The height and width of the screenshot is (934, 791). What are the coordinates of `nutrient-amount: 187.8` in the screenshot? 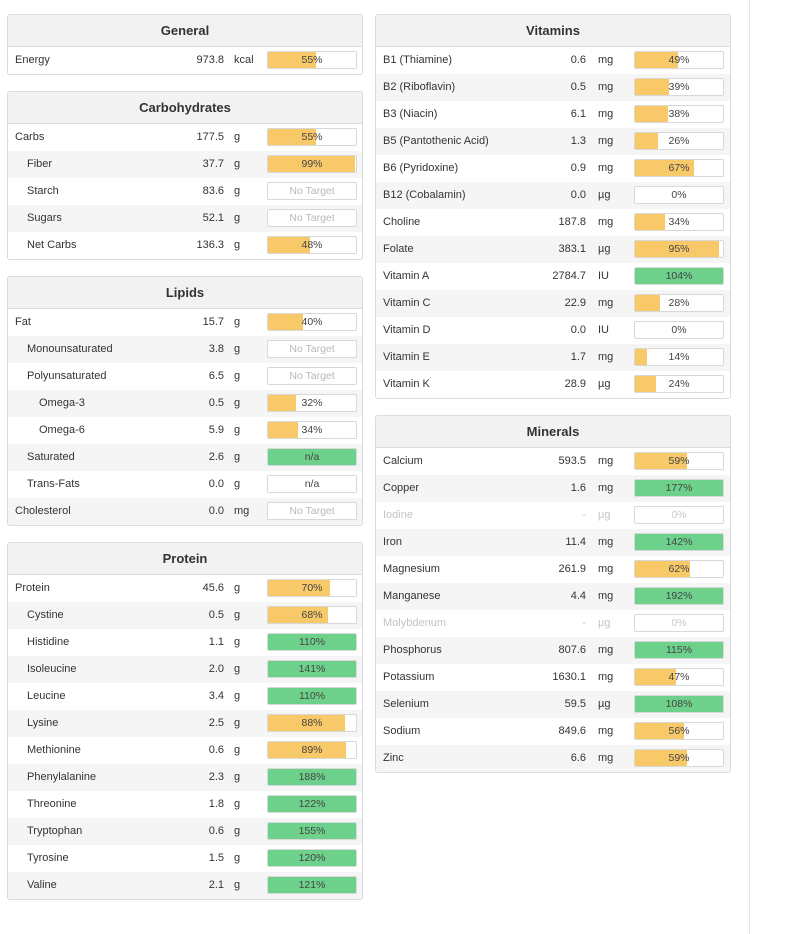 It's located at (572, 222).